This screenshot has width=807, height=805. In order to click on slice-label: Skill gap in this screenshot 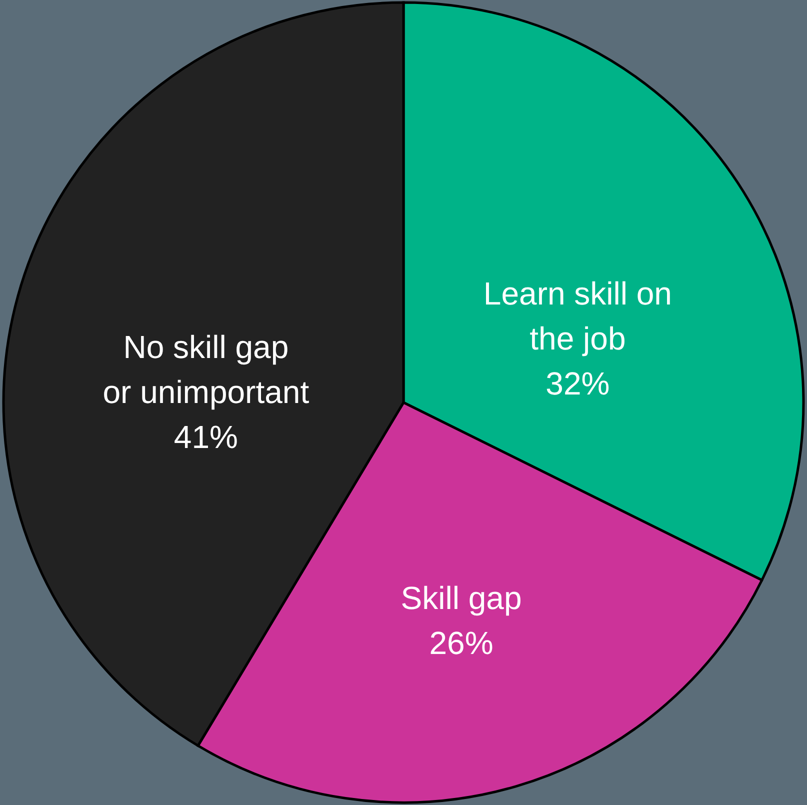, I will do `click(461, 598)`.